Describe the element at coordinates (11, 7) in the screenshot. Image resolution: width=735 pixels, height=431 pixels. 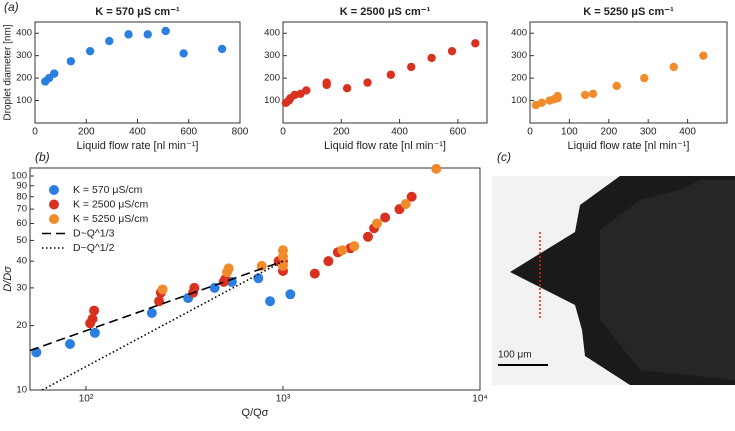
I see `panel-label: (a)` at that location.